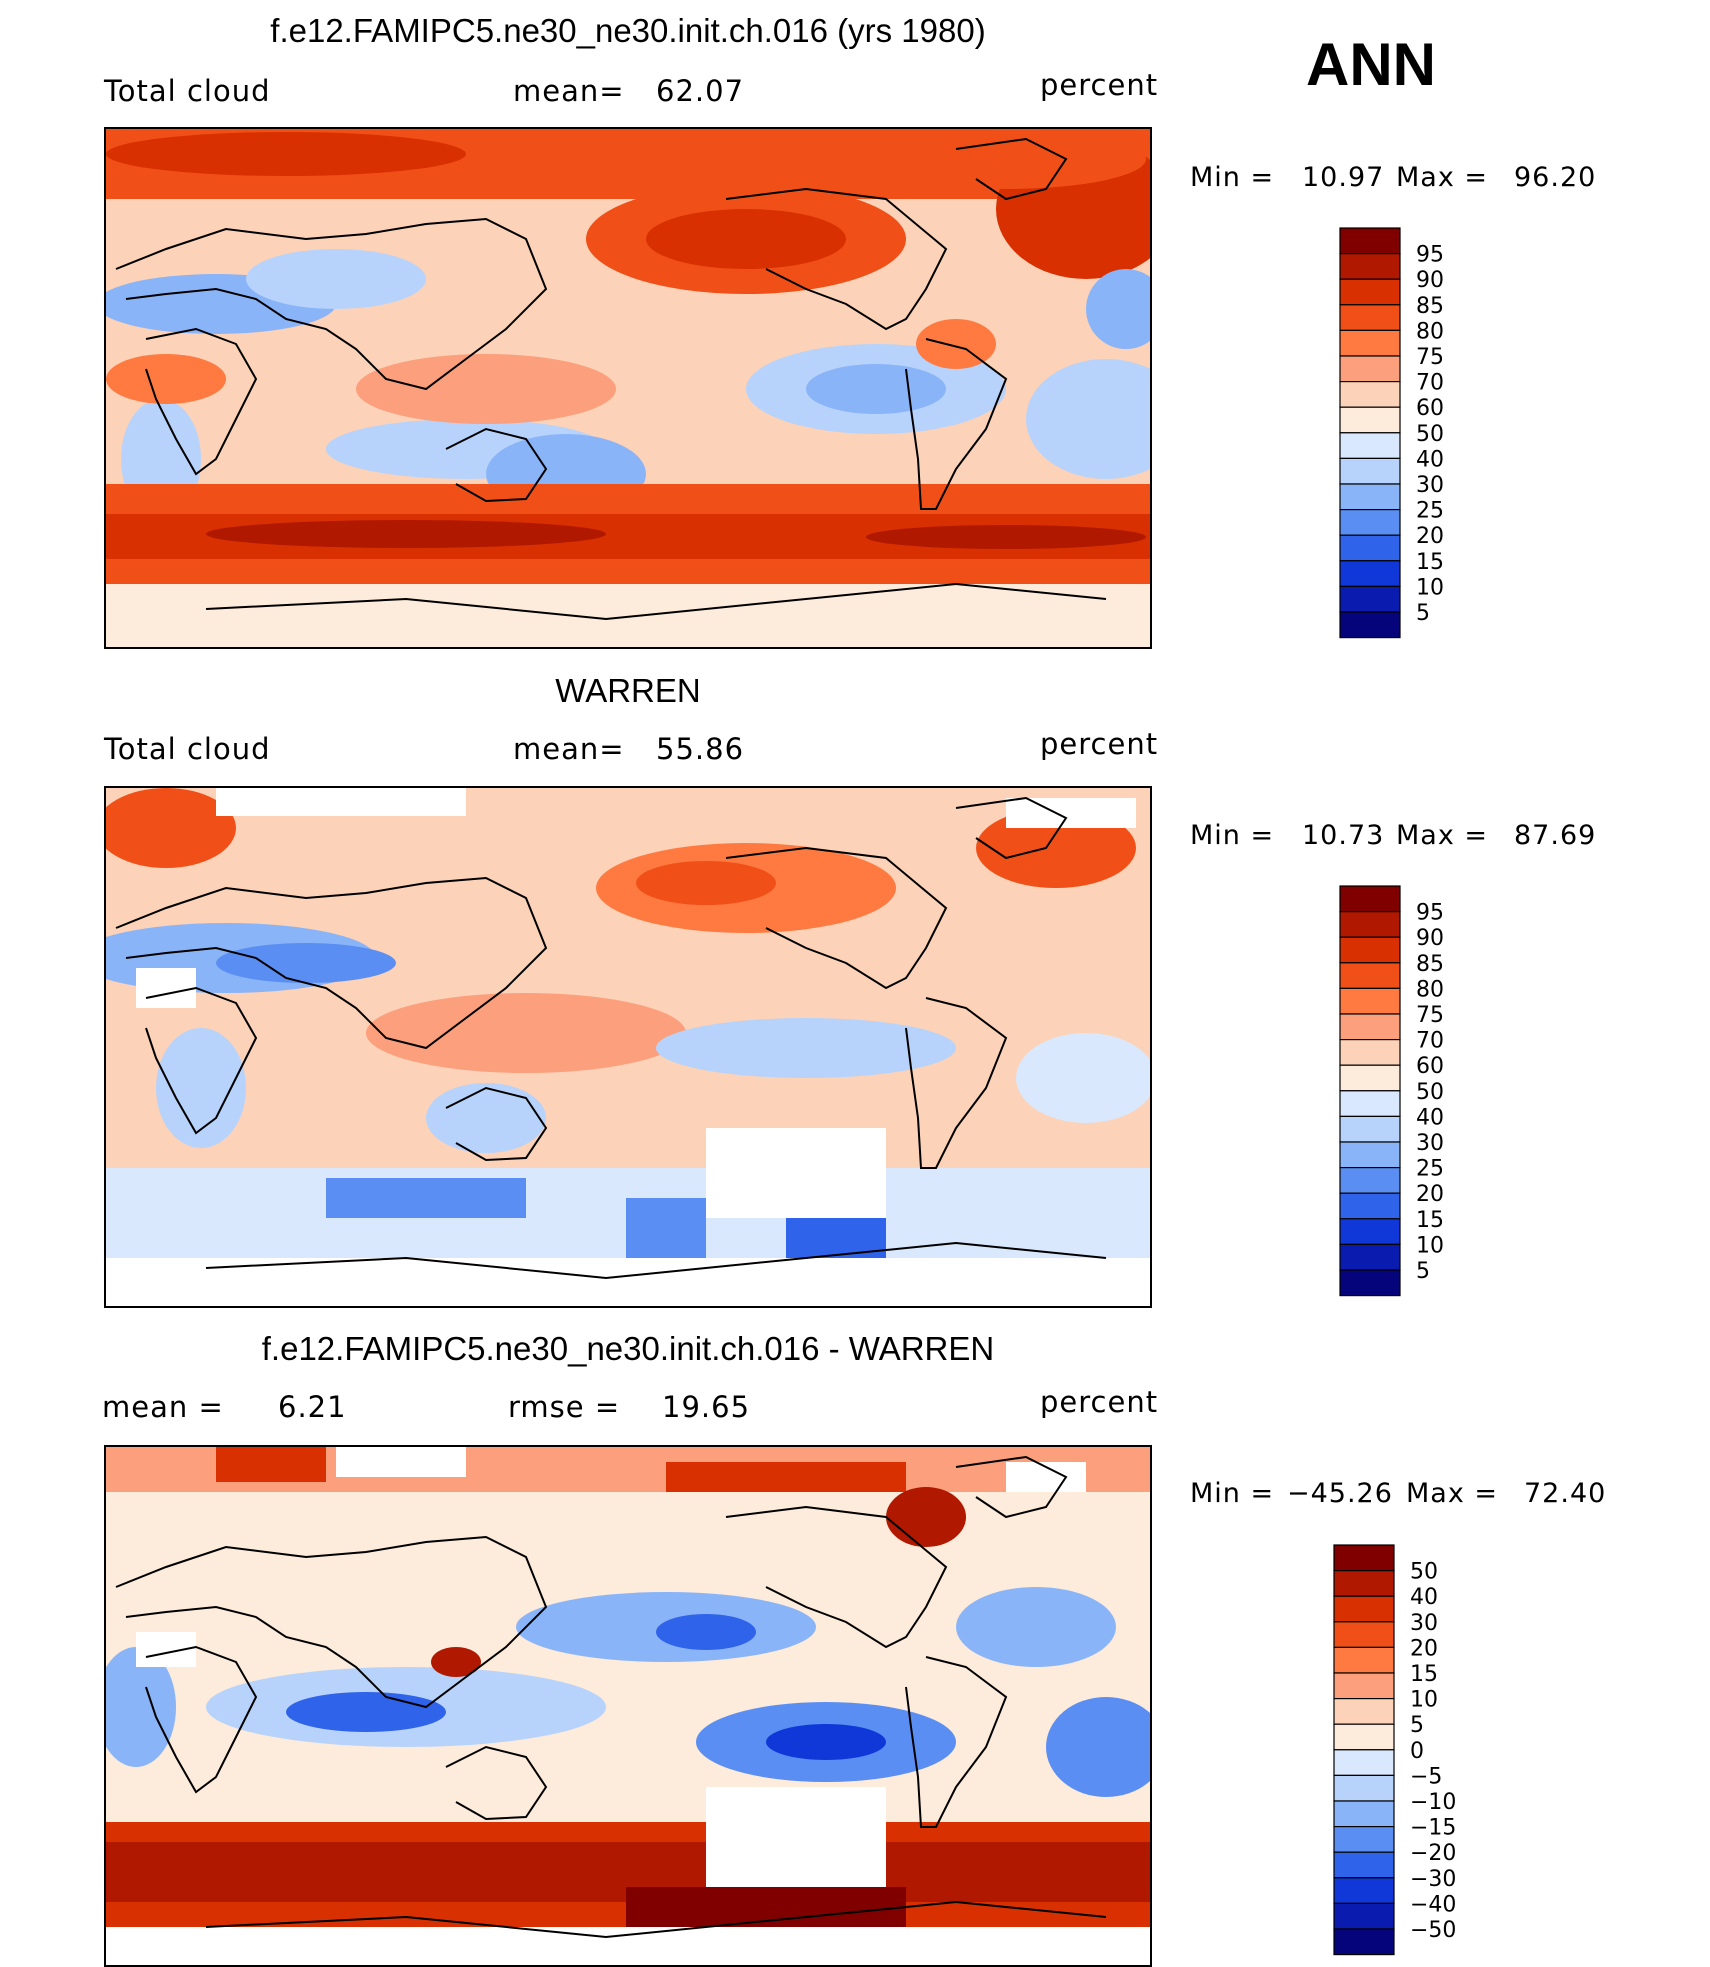 The height and width of the screenshot is (1967, 1710). What do you see at coordinates (1442, 177) in the screenshot?
I see `panel1-max-label: Max =` at bounding box center [1442, 177].